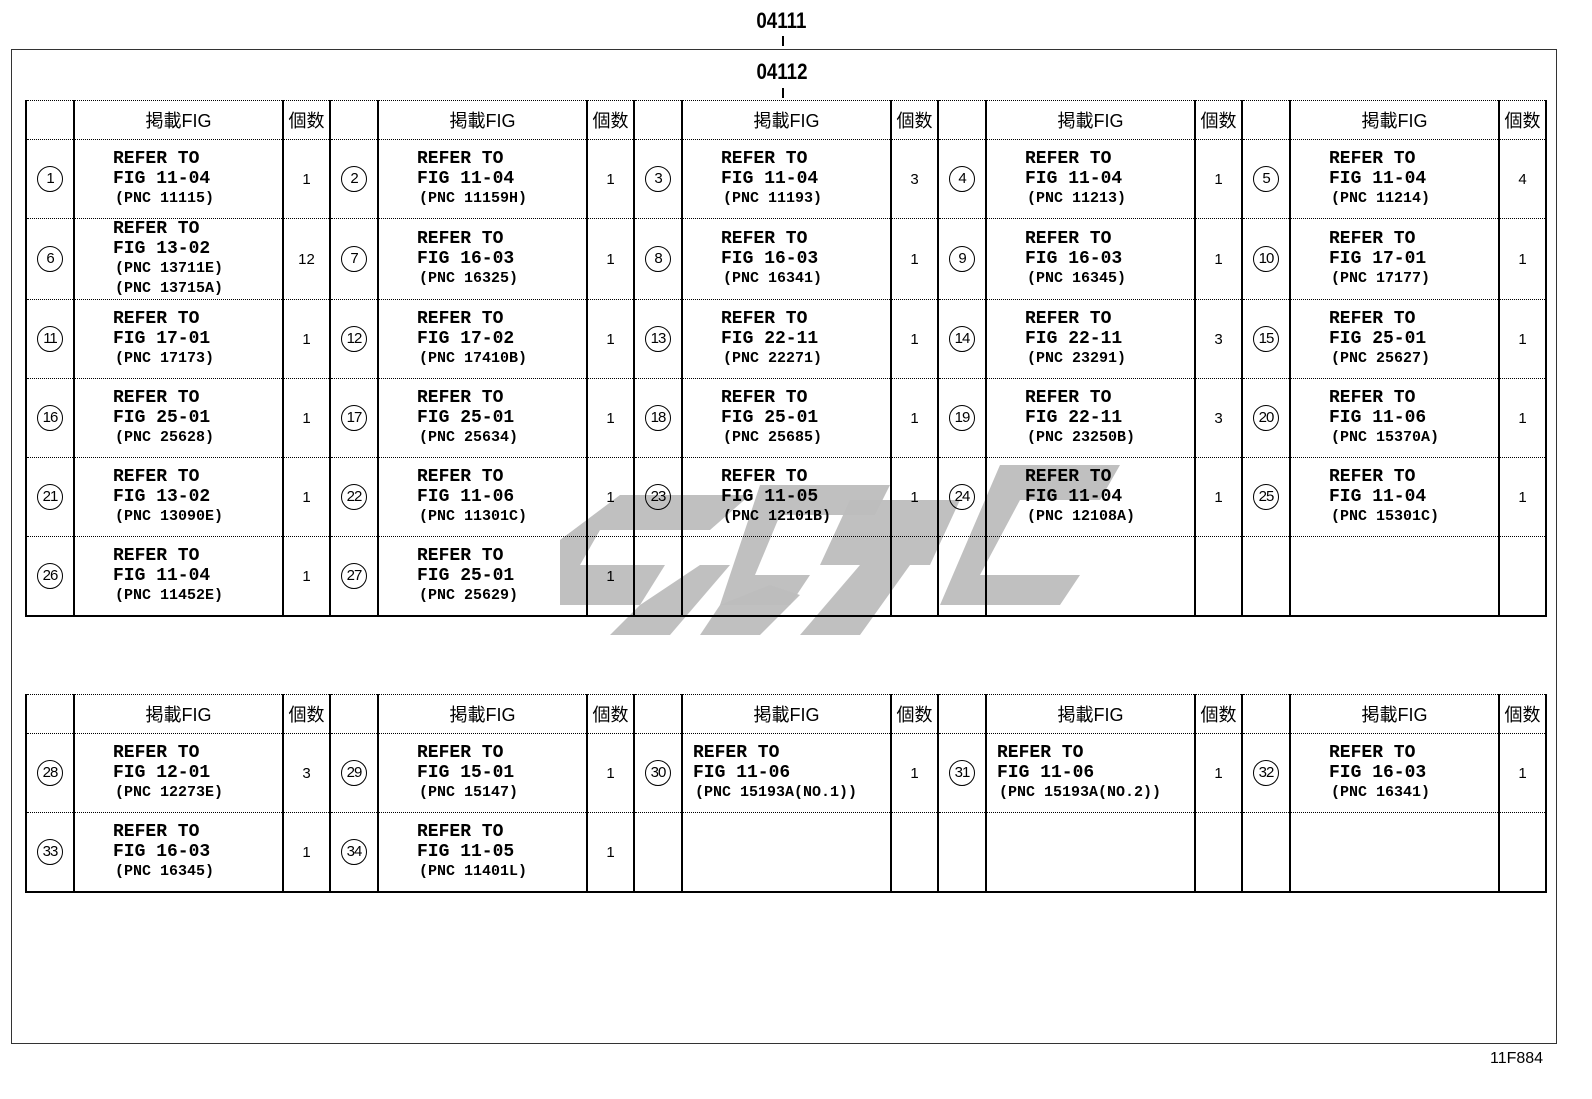 The width and height of the screenshot is (1592, 1099). I want to click on callout-number: 28, so click(50, 773).